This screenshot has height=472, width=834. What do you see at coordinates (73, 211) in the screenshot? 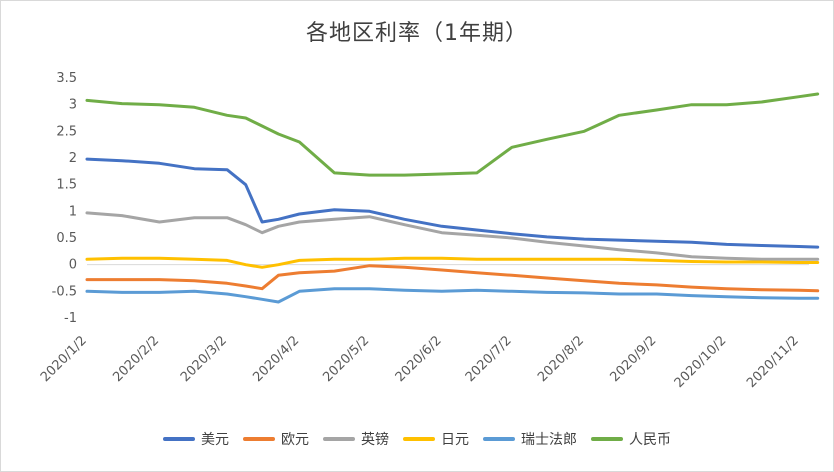
I see `y-tick-label: 1` at bounding box center [73, 211].